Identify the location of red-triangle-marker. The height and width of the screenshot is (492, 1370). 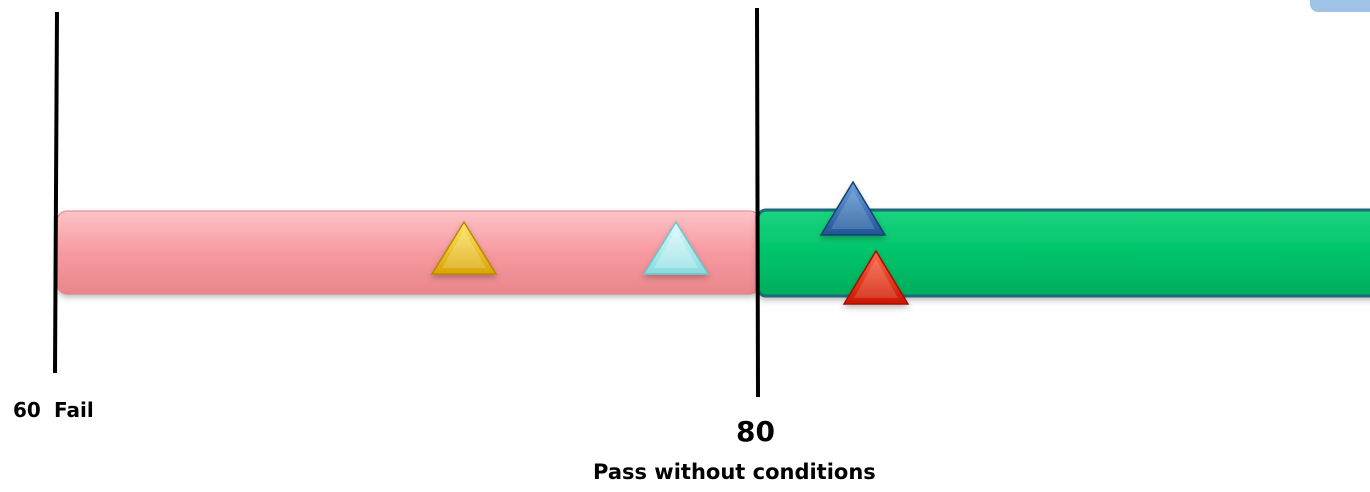
(876, 277).